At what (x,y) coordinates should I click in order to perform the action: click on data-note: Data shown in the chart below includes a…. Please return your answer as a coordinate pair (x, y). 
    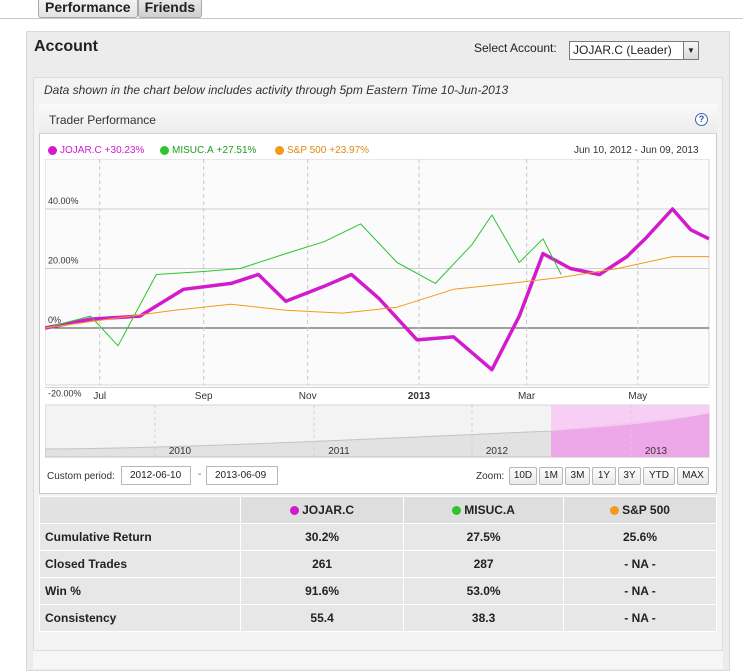
    Looking at the image, I should click on (276, 90).